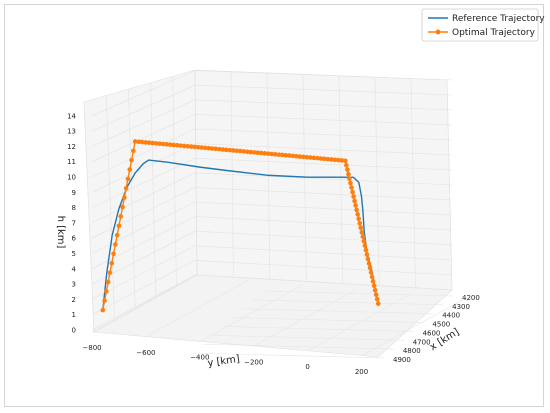 Image resolution: width=550 pixels, height=413 pixels. Describe the element at coordinates (71, 147) in the screenshot. I see `z-tick-label: 12` at that location.